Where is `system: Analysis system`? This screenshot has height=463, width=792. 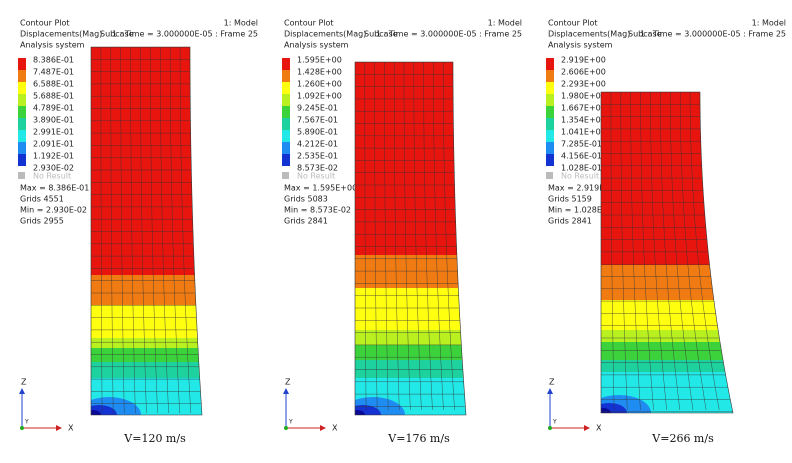
system: Analysis system is located at coordinates (316, 45).